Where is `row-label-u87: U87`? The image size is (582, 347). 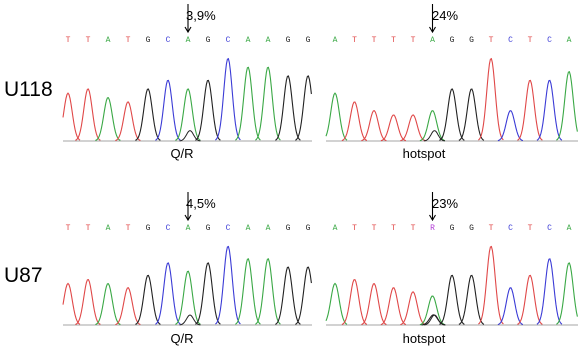 row-label-u87: U87 is located at coordinates (23, 275).